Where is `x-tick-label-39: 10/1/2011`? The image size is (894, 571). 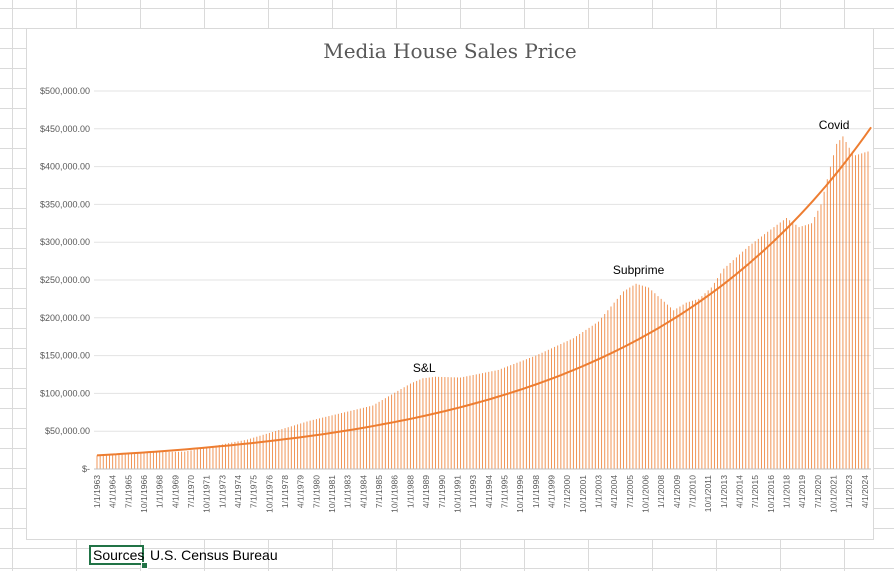 x-tick-label-39: 10/1/2011 is located at coordinates (708, 493).